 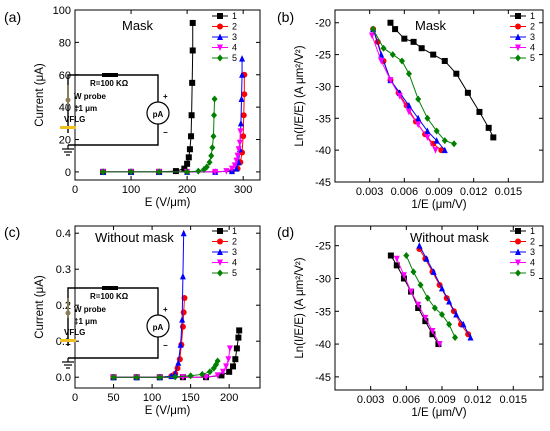 I want to click on y-tick-label: -45, so click(x=323, y=183).